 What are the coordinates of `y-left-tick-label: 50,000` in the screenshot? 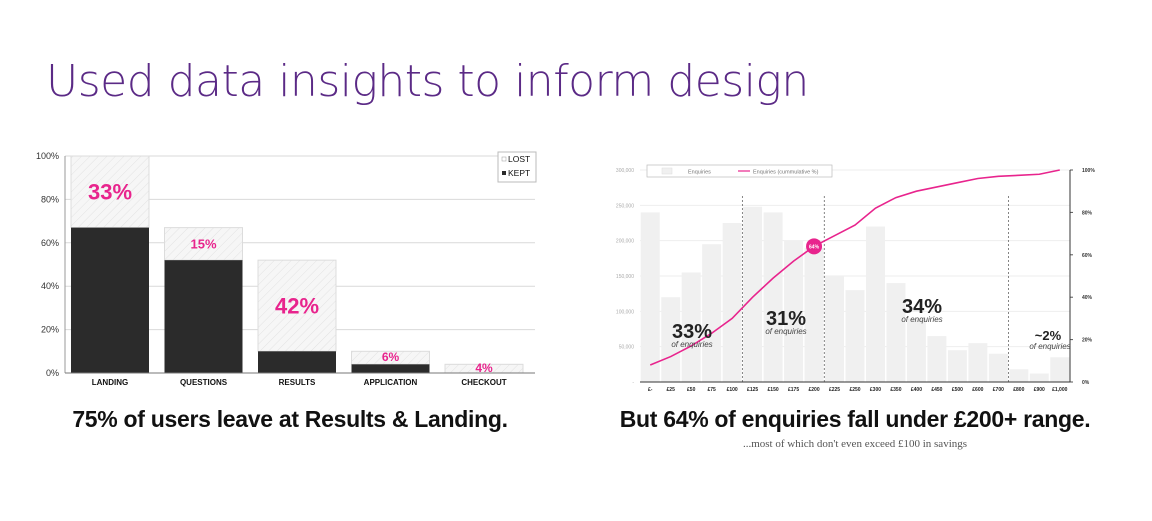 It's located at (627, 348).